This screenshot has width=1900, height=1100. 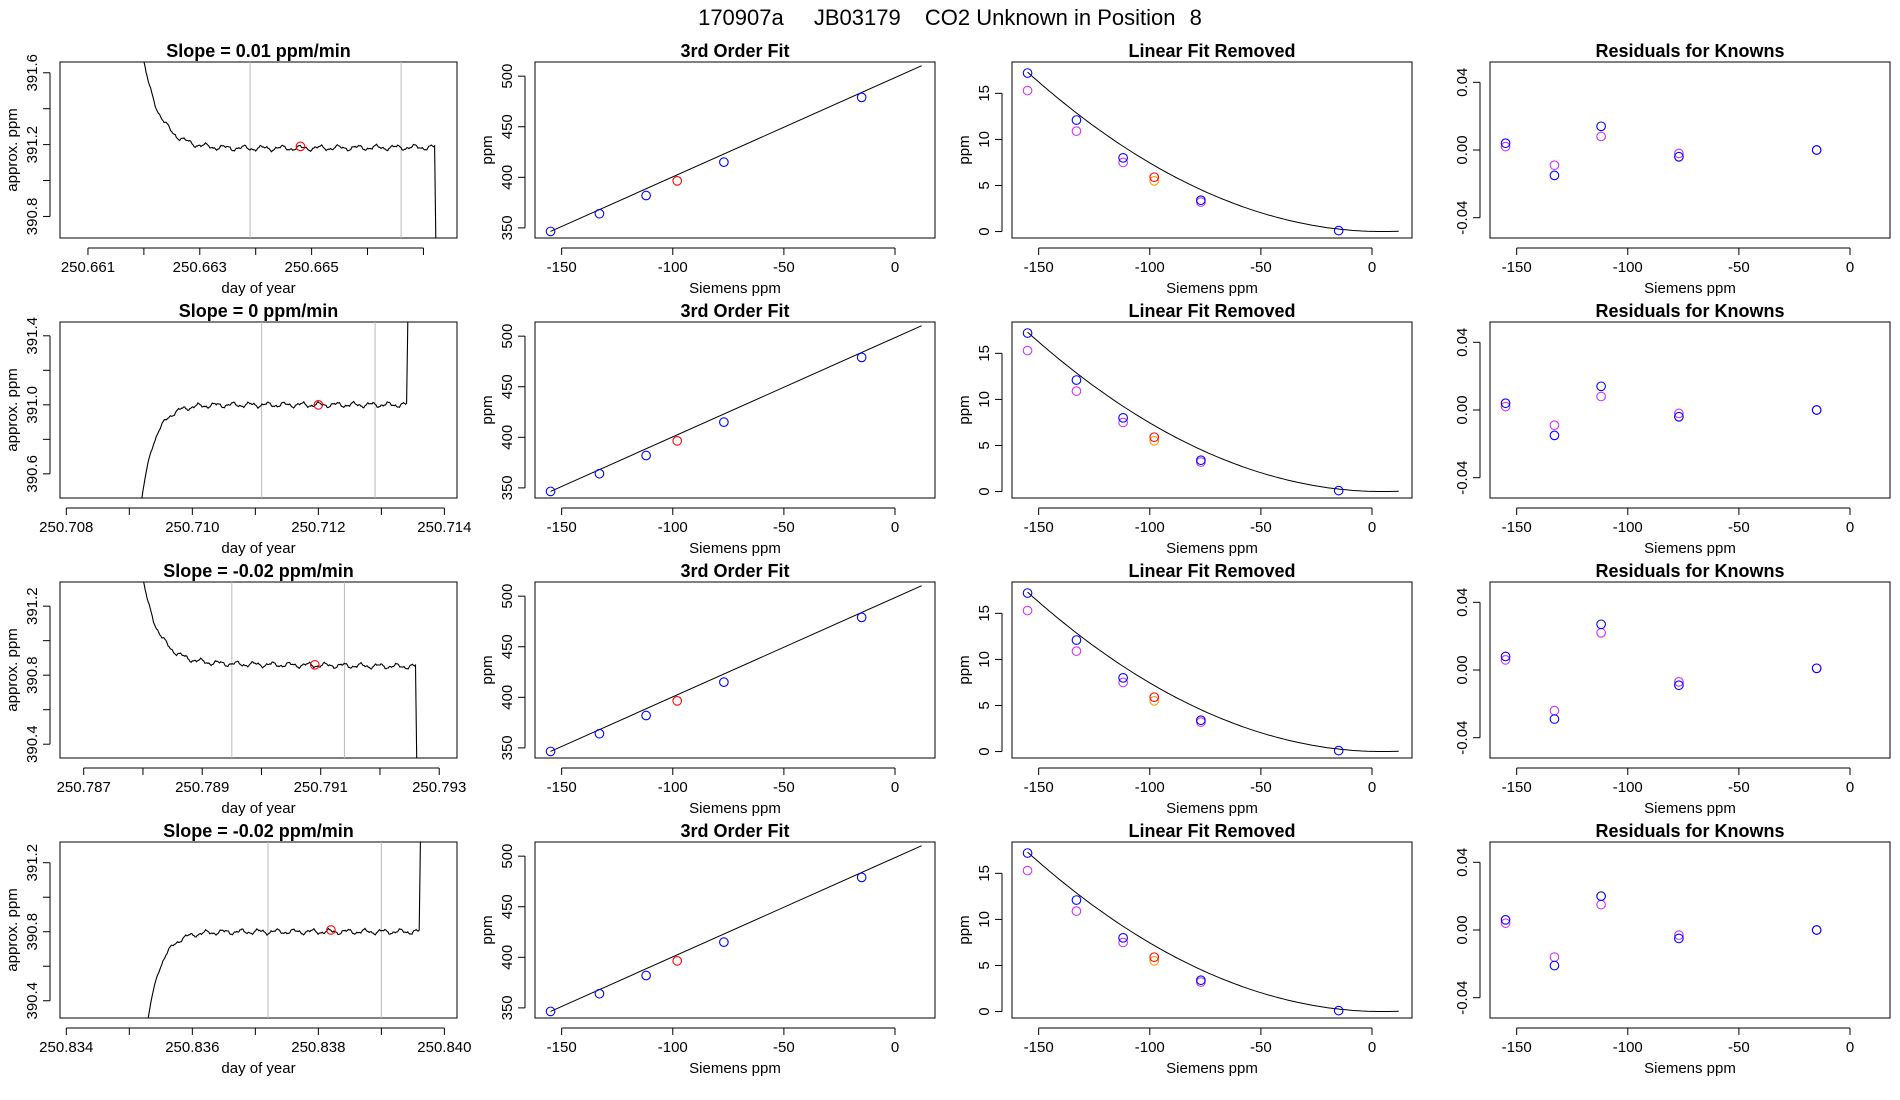 I want to click on linear-removed-panel-1-y-label: ppm, so click(x=964, y=149).